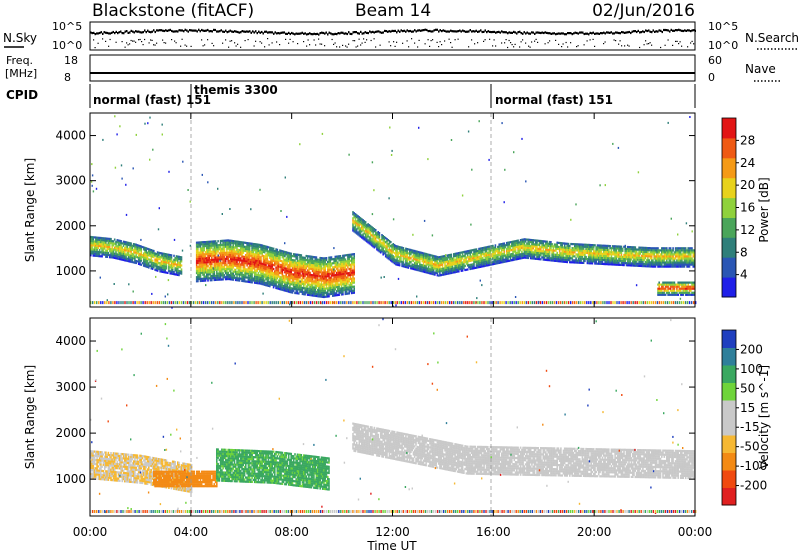 The width and height of the screenshot is (800, 554). Describe the element at coordinates (67, 26) in the screenshot. I see `nsky-left-tick-top: 10^5` at that location.